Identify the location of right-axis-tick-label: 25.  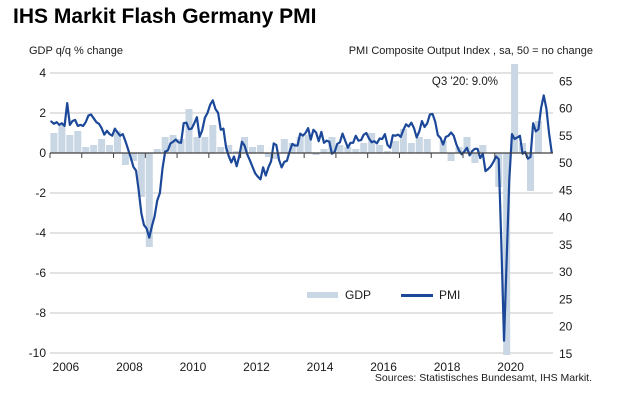
(566, 299).